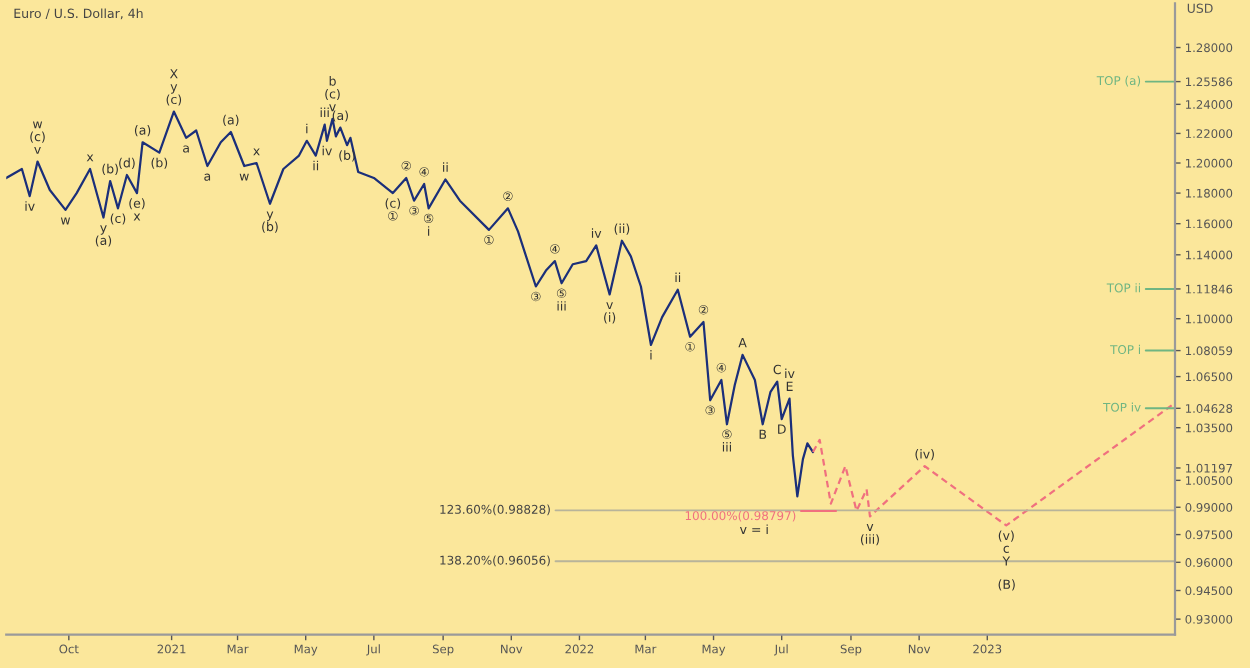 This screenshot has width=1250, height=668. Describe the element at coordinates (992, 465) in the screenshot. I see `line-series` at that location.